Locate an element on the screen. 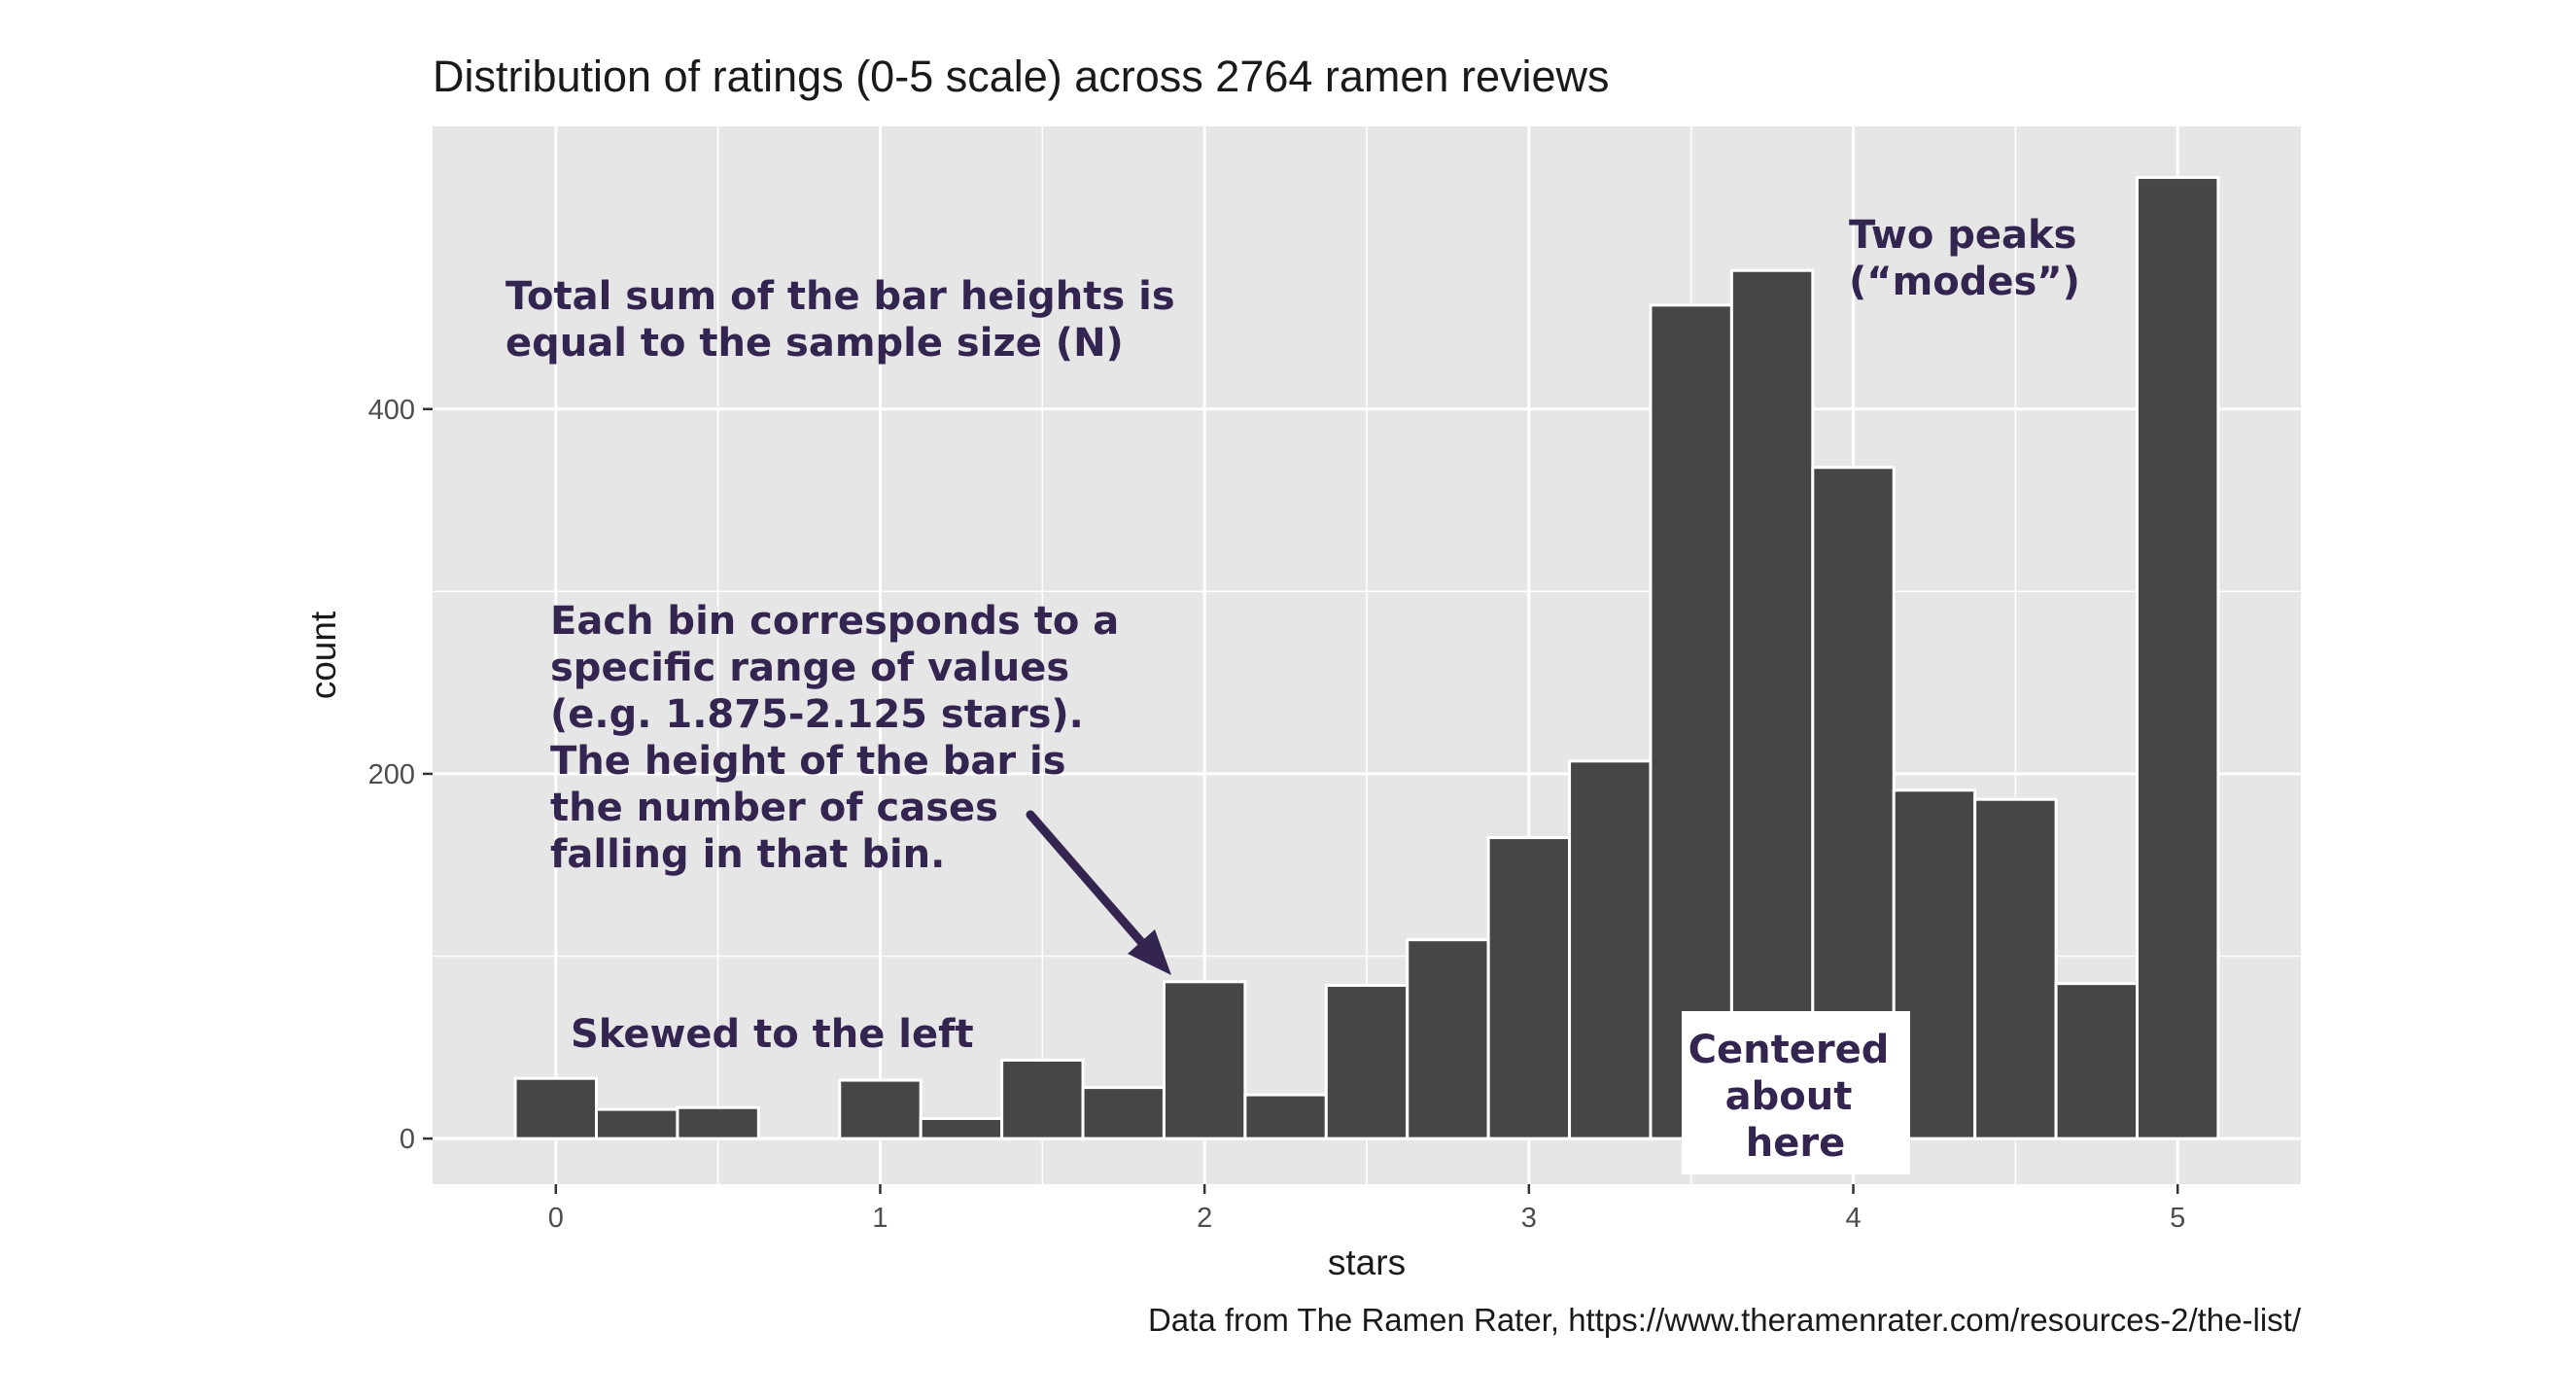 The image size is (2576, 1400). y-tick-label: 0 is located at coordinates (407, 1139).